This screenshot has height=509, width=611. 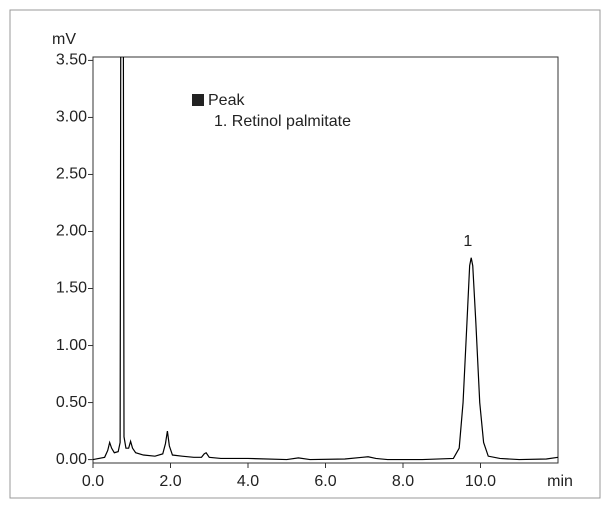 What do you see at coordinates (64, 39) in the screenshot?
I see `y-unit: mV` at bounding box center [64, 39].